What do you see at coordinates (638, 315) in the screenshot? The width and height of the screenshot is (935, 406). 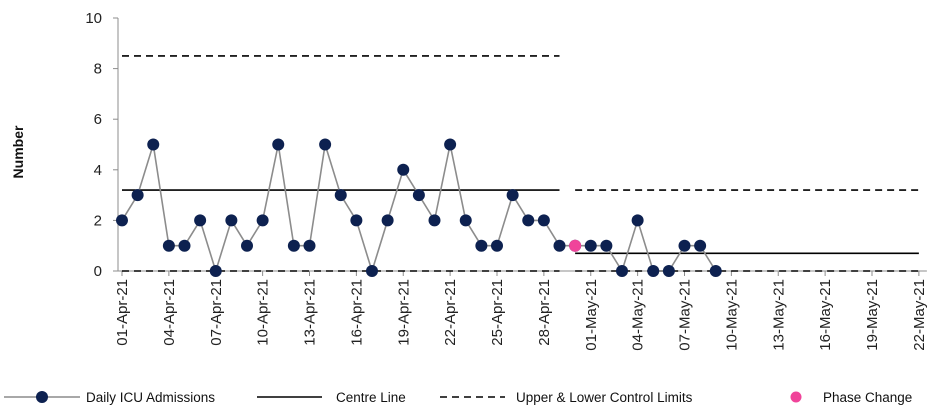 I see `x-tick-label: 04-May-21` at bounding box center [638, 315].